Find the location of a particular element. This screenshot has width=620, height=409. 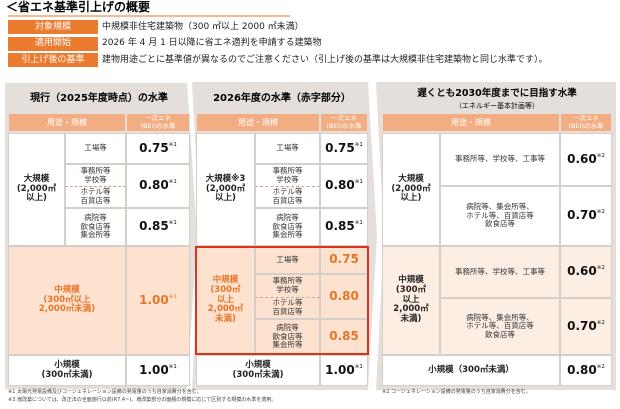

size-label: 中規模 (300㎡ 以上 2,000㎡ 未満) is located at coordinates (411, 300).